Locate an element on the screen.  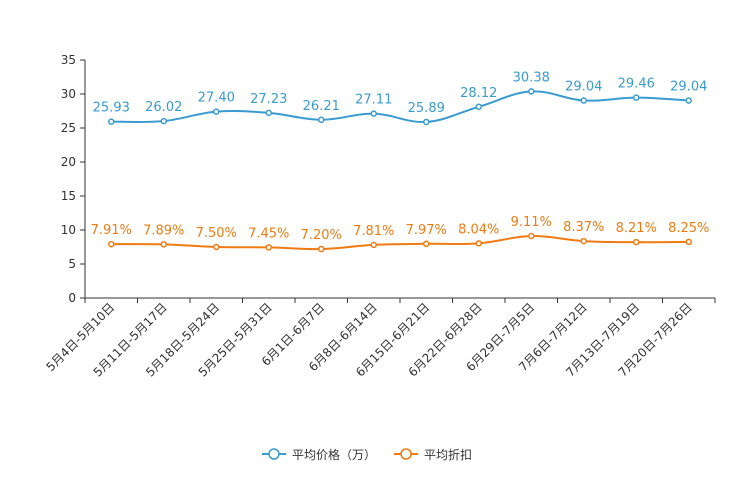
data-label: 27.23 is located at coordinates (268, 99).